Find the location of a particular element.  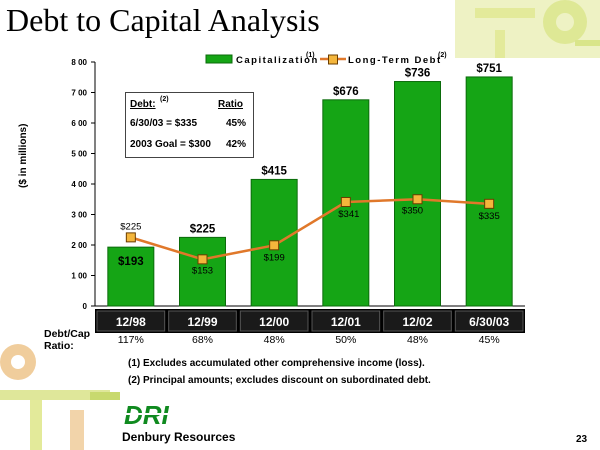

x-tick-label: 12/02 is located at coordinates (417, 322).